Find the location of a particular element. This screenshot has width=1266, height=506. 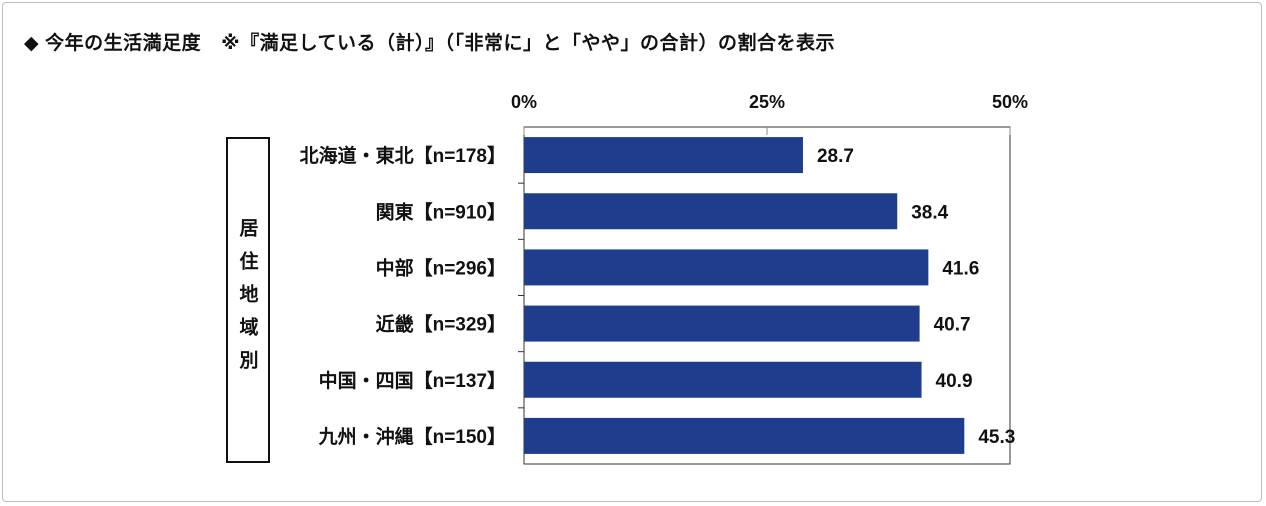

category-label: 中部【n=296】 is located at coordinates (441, 267).